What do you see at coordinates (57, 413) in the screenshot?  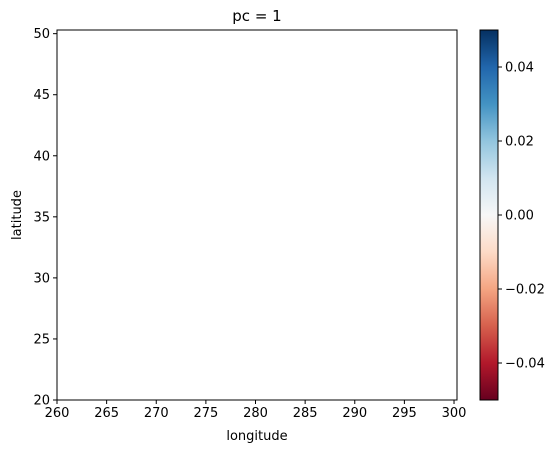 I see `x-tick-label: 260` at bounding box center [57, 413].